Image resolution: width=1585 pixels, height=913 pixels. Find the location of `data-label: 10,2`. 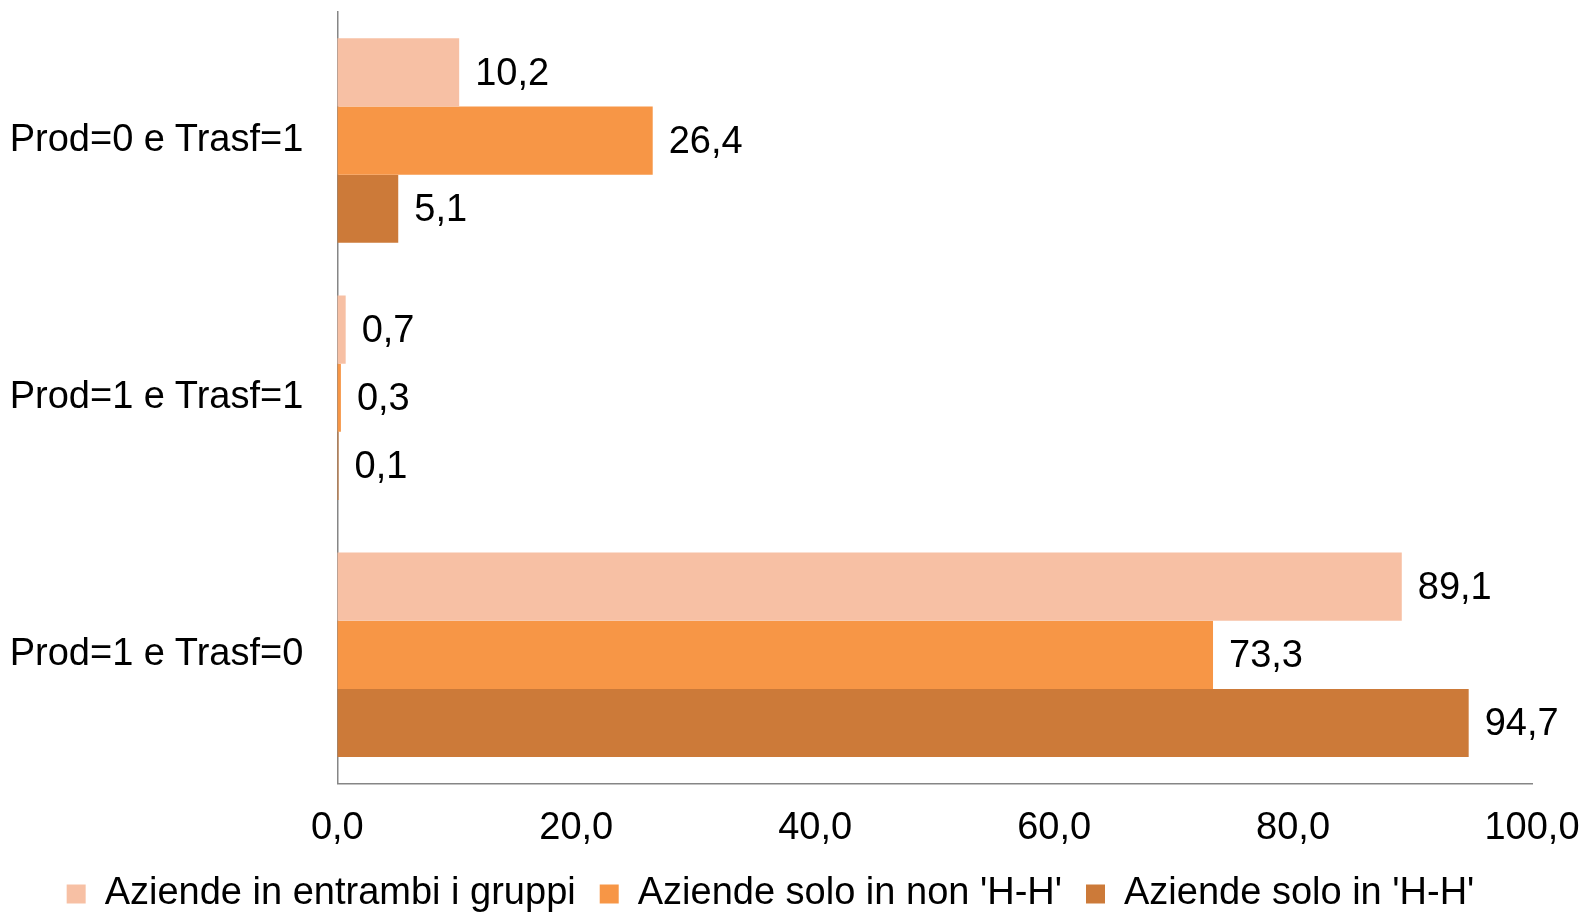

data-label: 10,2 is located at coordinates (512, 71).